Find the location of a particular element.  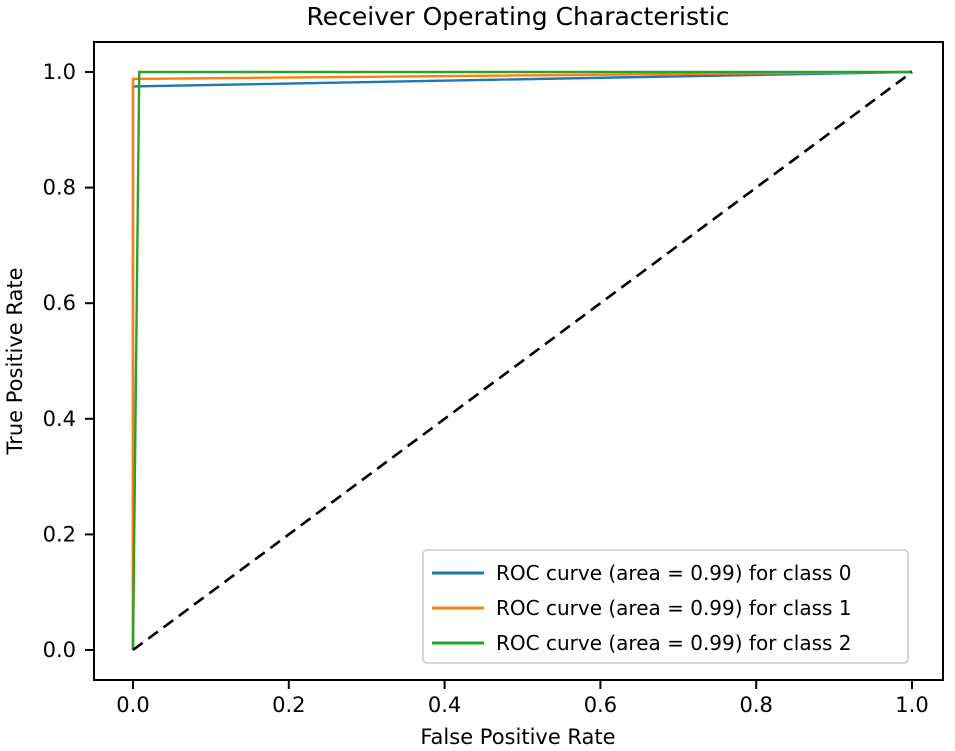

x-tick-label: 0.0 is located at coordinates (132, 705).